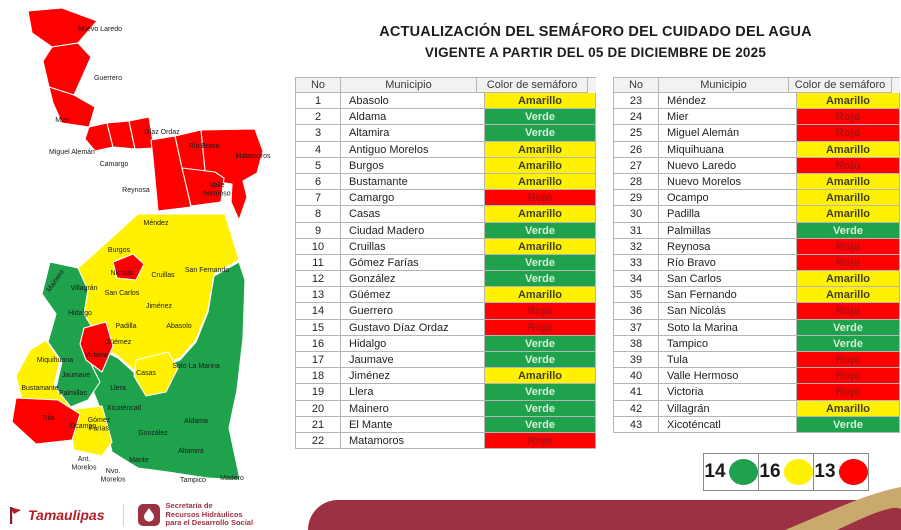 The height and width of the screenshot is (530, 901). Describe the element at coordinates (46, 421) in the screenshot. I see `map-region-tula` at that location.